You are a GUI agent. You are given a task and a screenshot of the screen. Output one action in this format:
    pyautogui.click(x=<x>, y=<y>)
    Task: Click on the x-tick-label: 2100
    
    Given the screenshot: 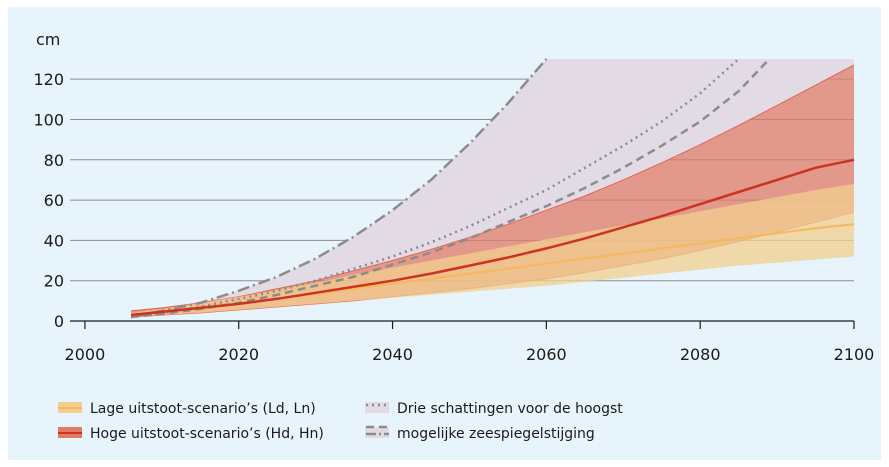 What is the action you would take?
    pyautogui.click(x=854, y=354)
    